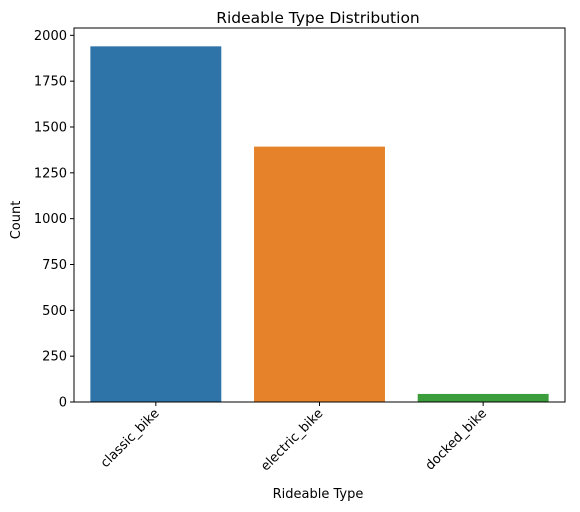  What do you see at coordinates (54, 265) in the screenshot?
I see `y-tick-label: 750` at bounding box center [54, 265].